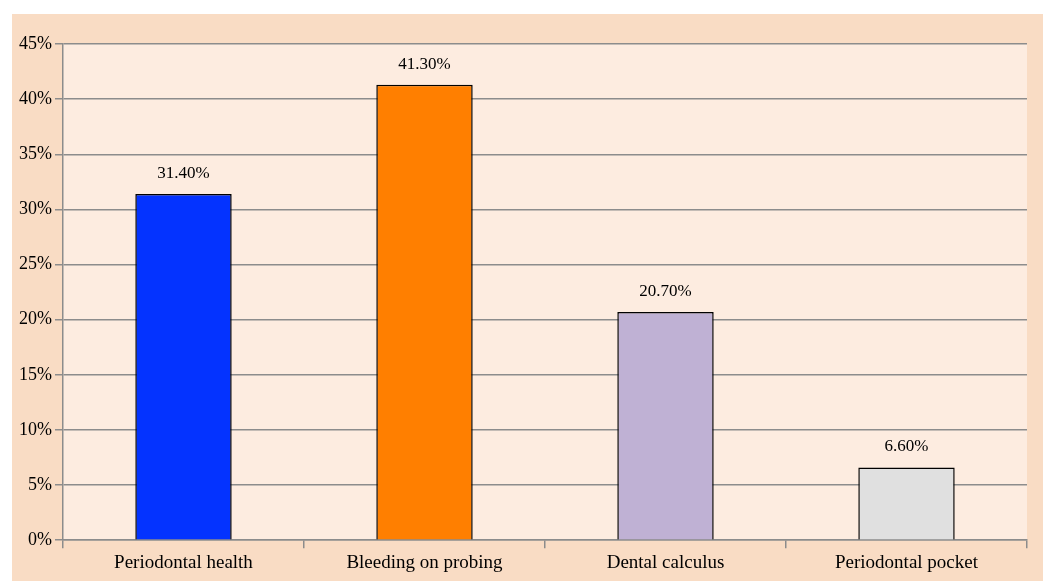 This screenshot has height=581, width=1043. Describe the element at coordinates (39, 538) in the screenshot. I see `y-tick-label: 0%` at that location.